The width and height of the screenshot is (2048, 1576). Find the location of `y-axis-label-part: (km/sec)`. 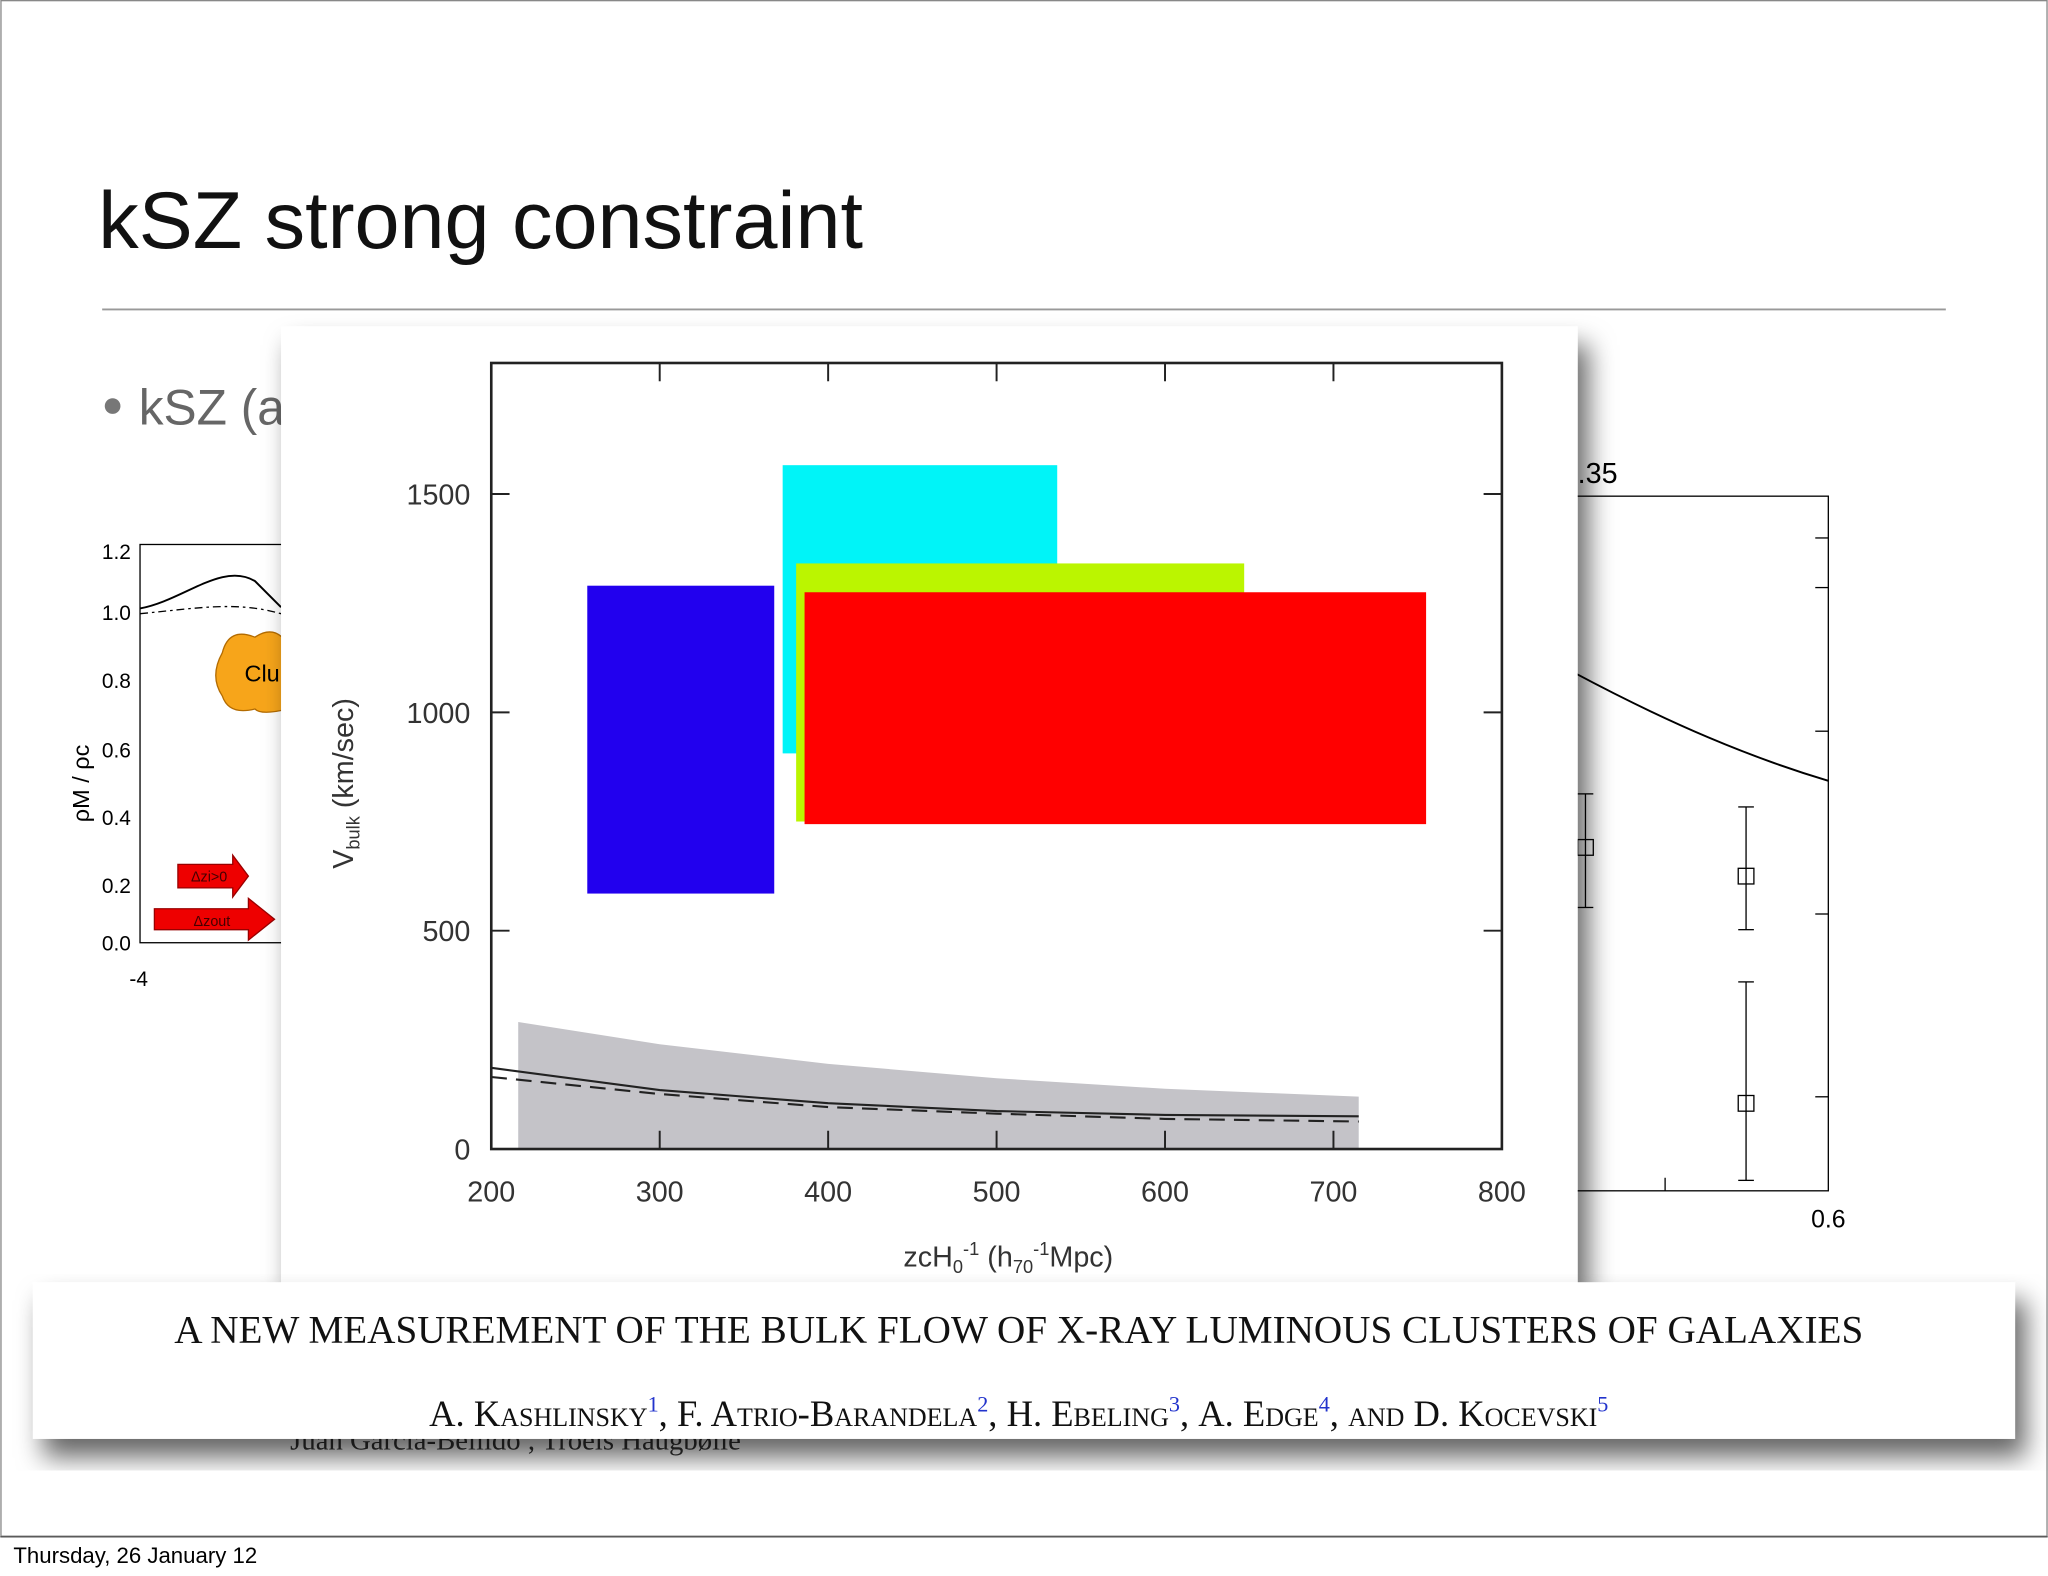

y-axis-label-part: (km/sec) is located at coordinates (344, 757).